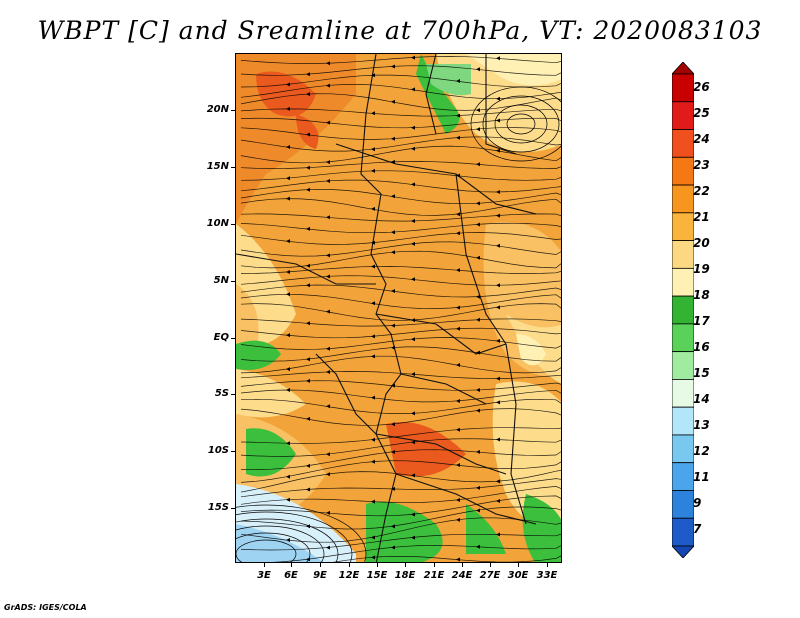 This screenshot has height=618, width=800. What do you see at coordinates (518, 575) in the screenshot?
I see `lon-label-30e: 30E` at bounding box center [518, 575].